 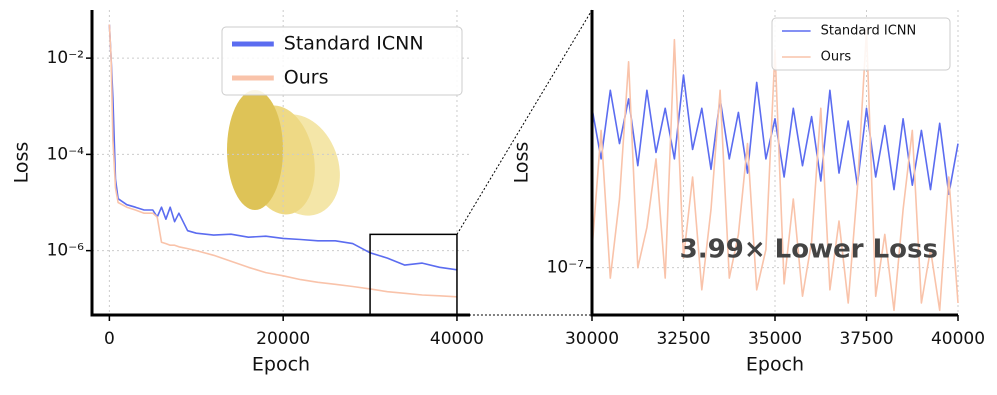 What do you see at coordinates (809, 250) in the screenshot?
I see `annotation: 3.99× Lower Loss` at bounding box center [809, 250].